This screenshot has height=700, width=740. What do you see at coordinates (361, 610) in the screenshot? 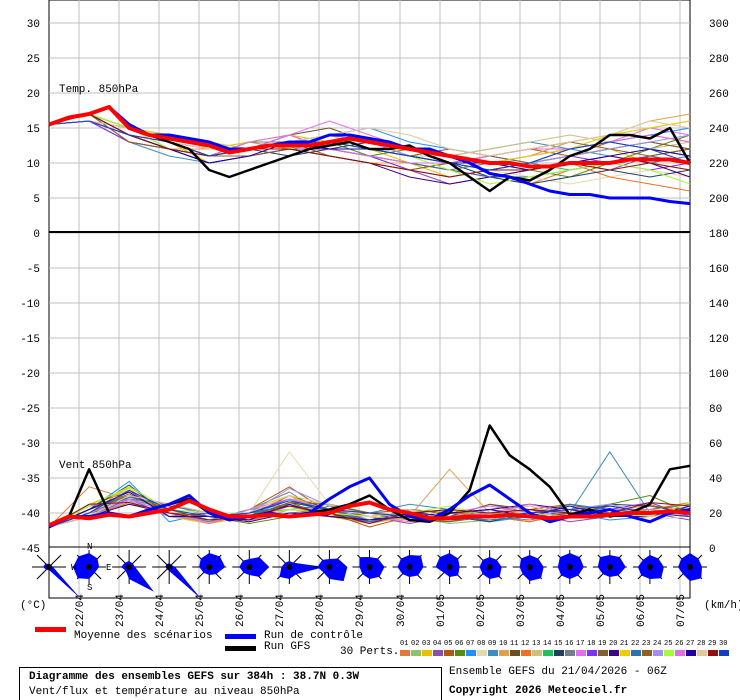
I see `date-tick-label: 29/04` at bounding box center [361, 610].